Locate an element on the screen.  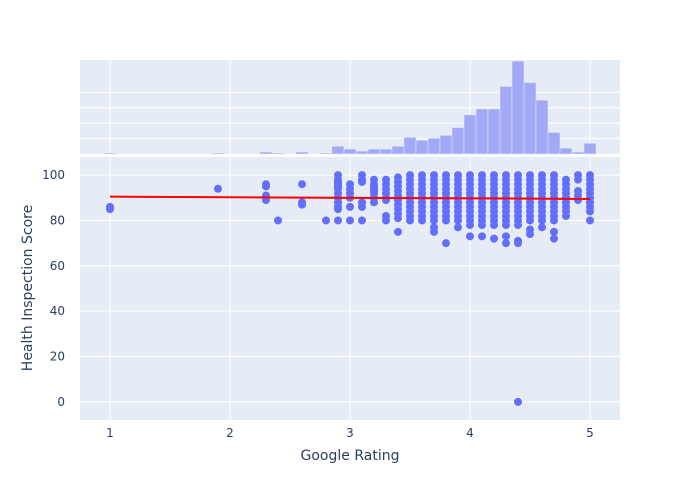
y-tick-label: 0 is located at coordinates (61, 402).